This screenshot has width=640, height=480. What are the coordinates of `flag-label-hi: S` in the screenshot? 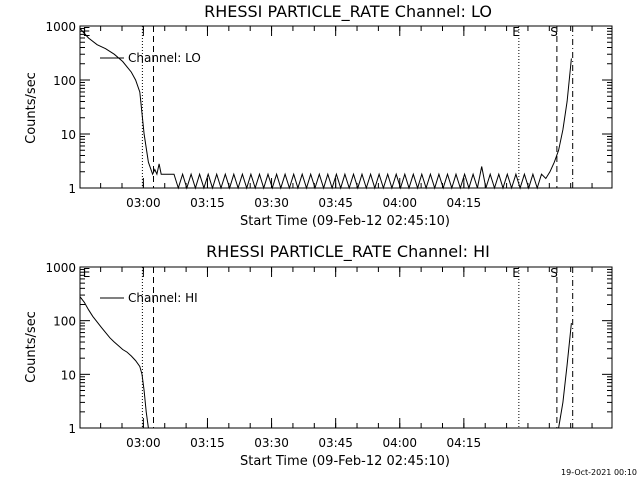 It's located at (554, 273).